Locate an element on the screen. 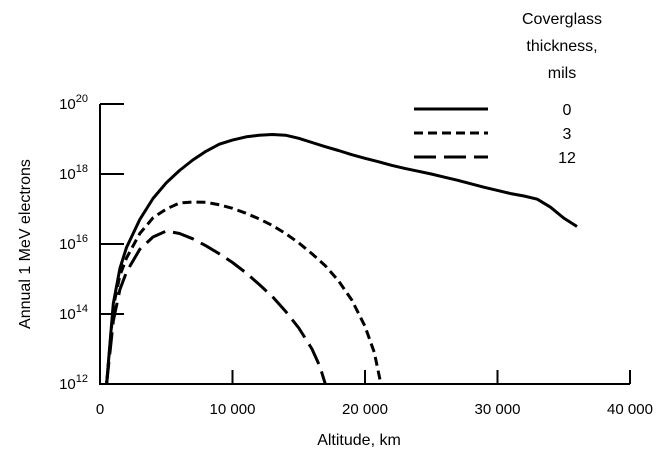 This screenshot has height=458, width=663. y-tick-label: 1014 is located at coordinates (73, 313).